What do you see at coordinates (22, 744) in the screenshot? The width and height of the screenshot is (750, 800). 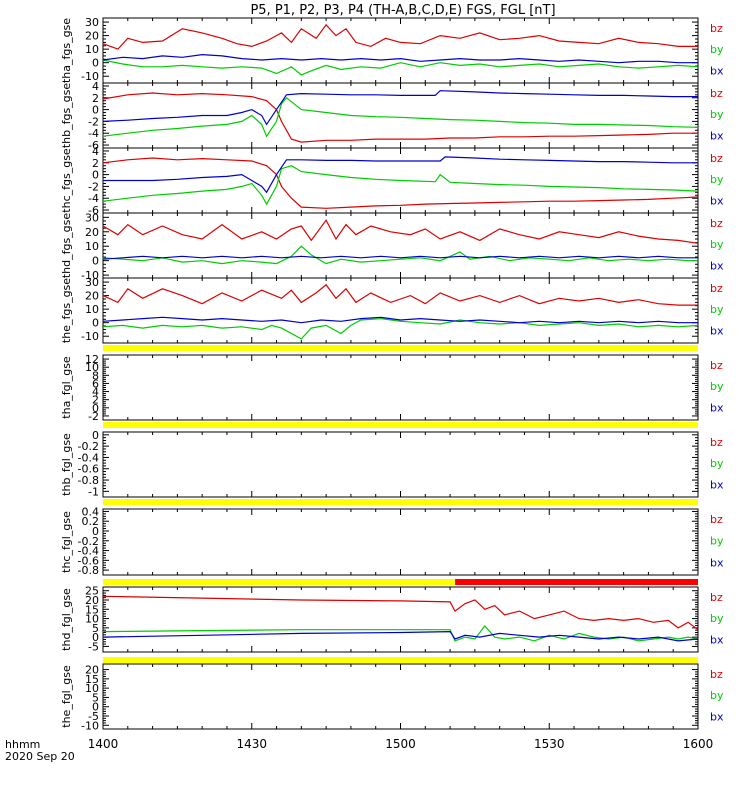 I see `time-axis-unit: hhmm` at bounding box center [22, 744].